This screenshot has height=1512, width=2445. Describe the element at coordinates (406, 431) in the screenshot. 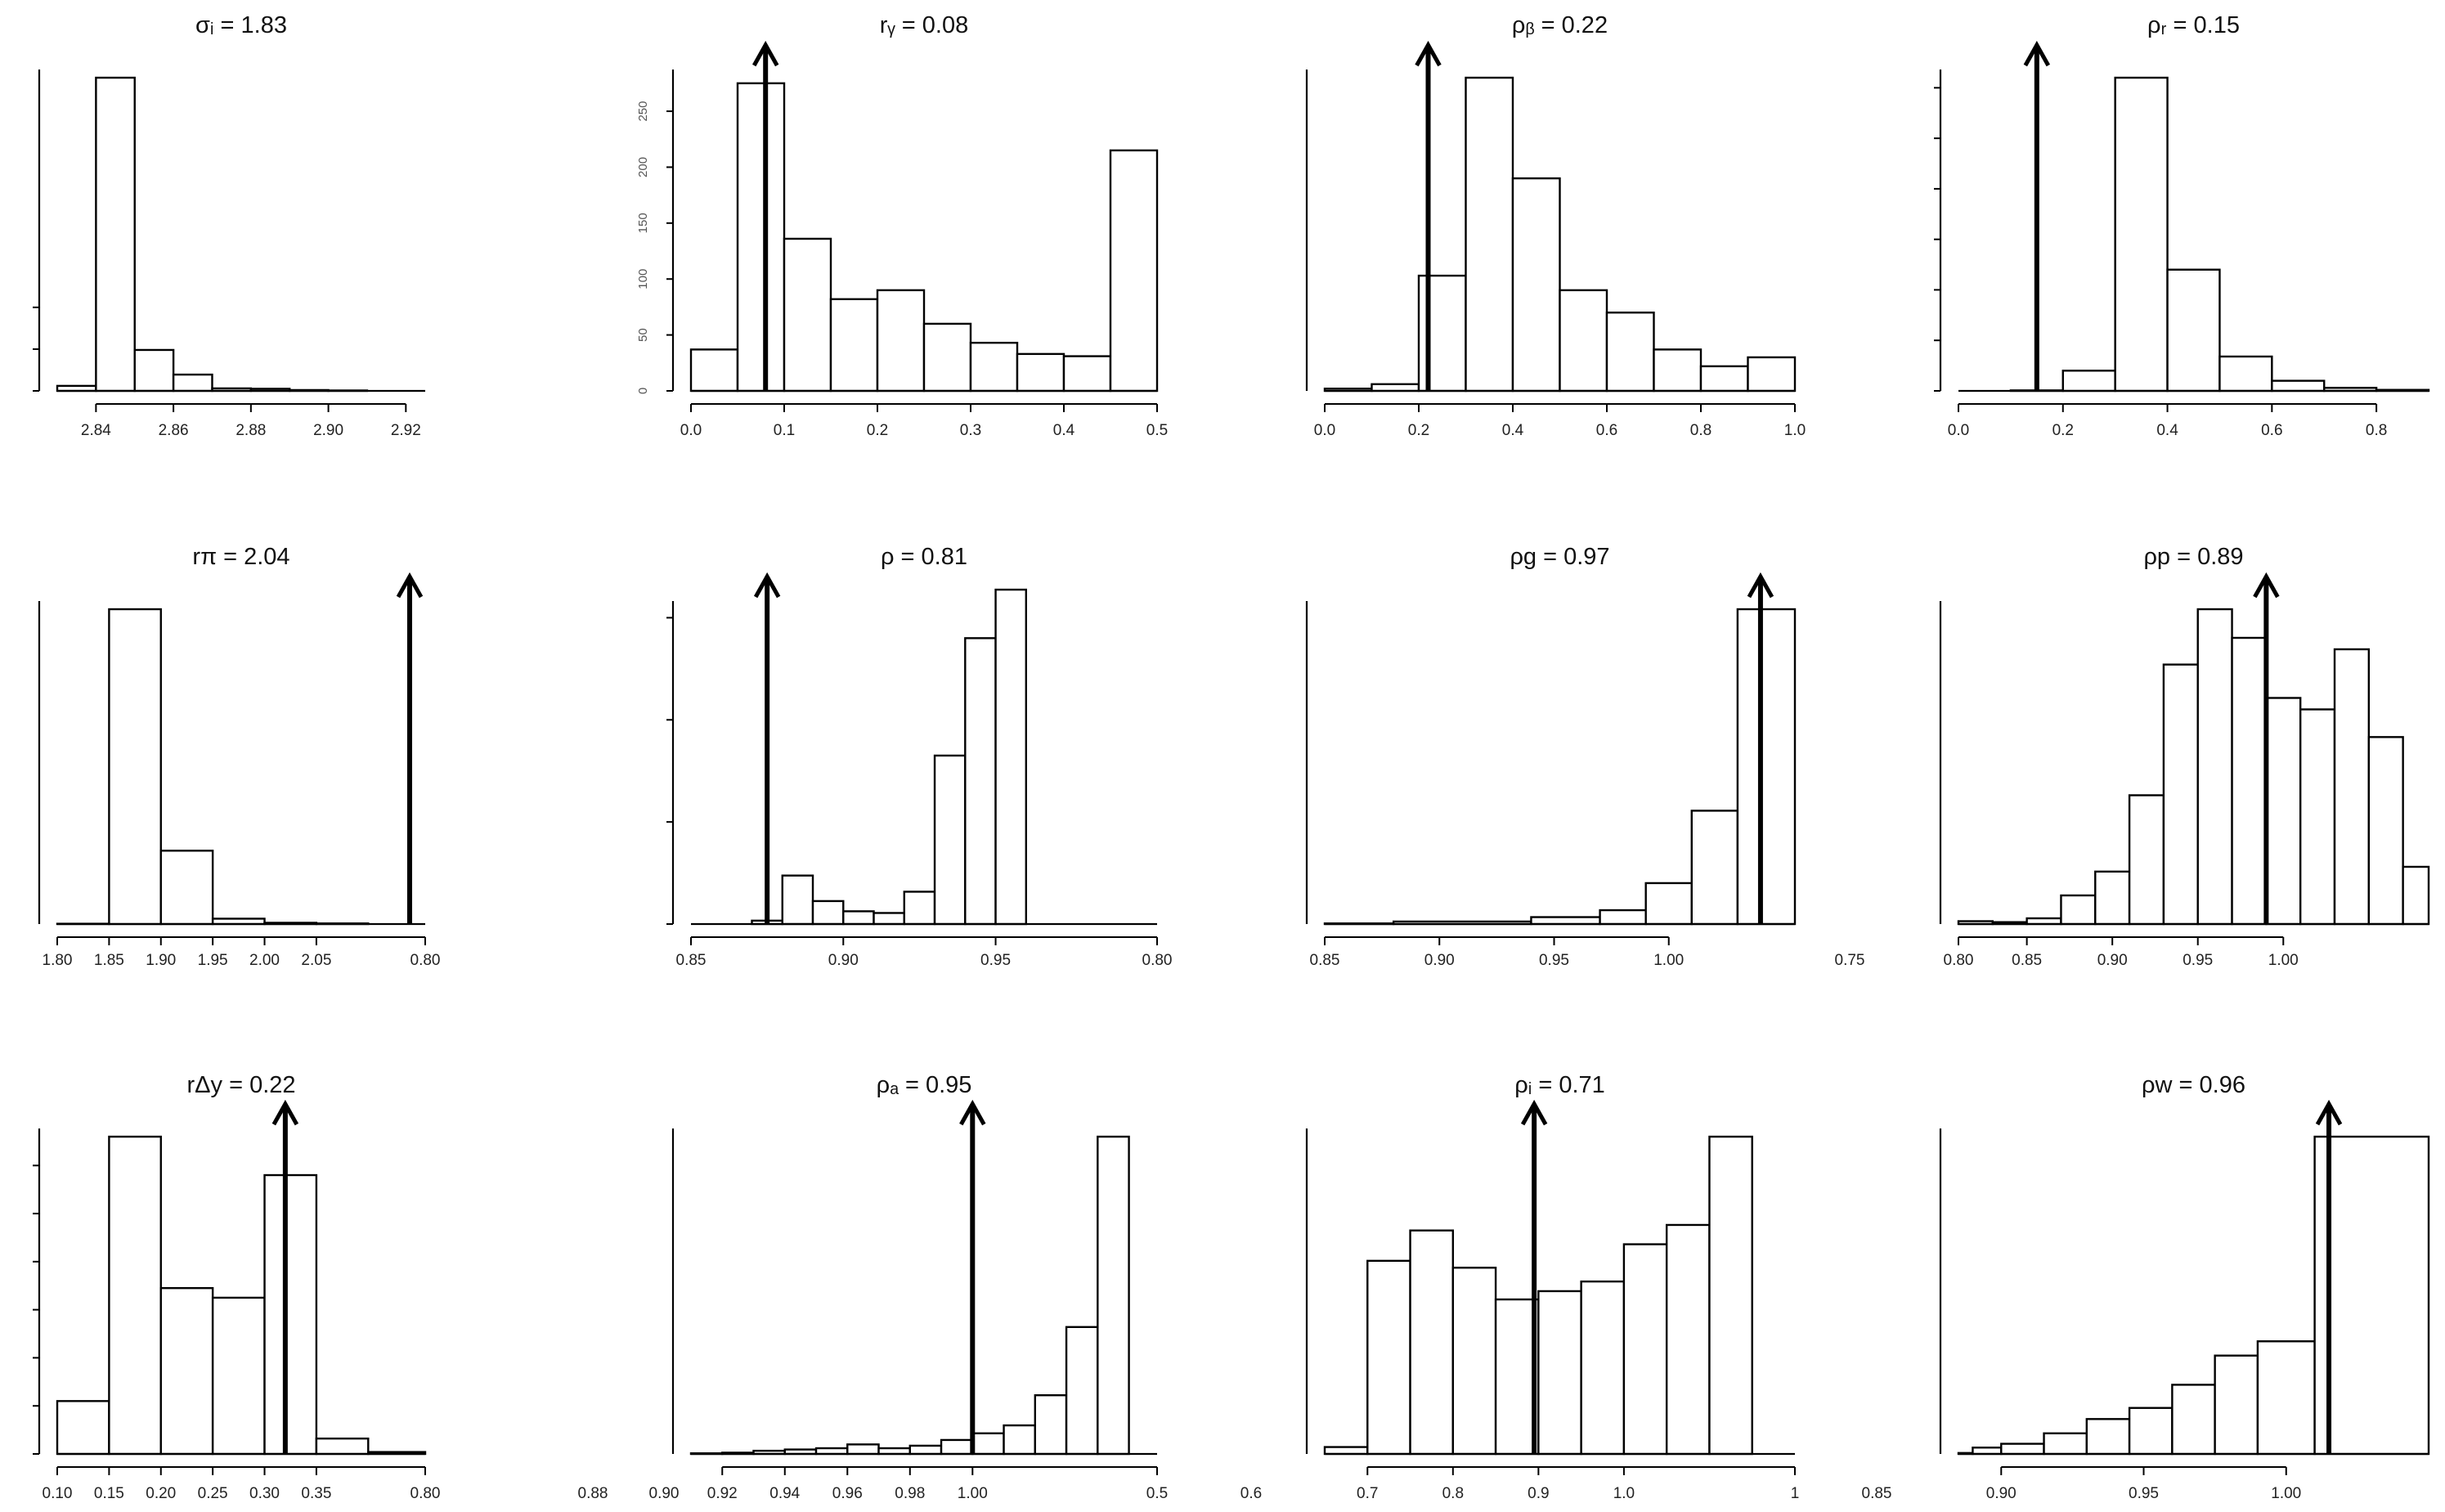

I see `x-tick-label: 2.92` at that location.